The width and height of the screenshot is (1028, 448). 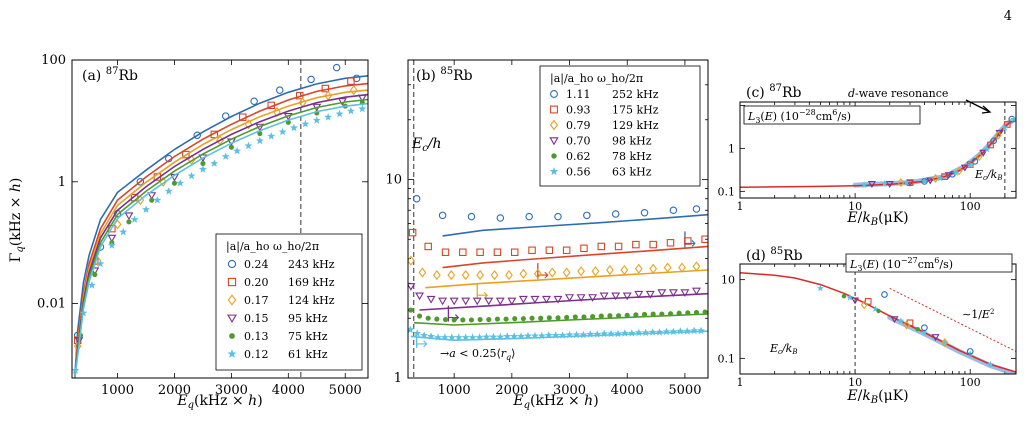 I want to click on panel-d-ytick-label: 0.1, so click(x=727, y=358).